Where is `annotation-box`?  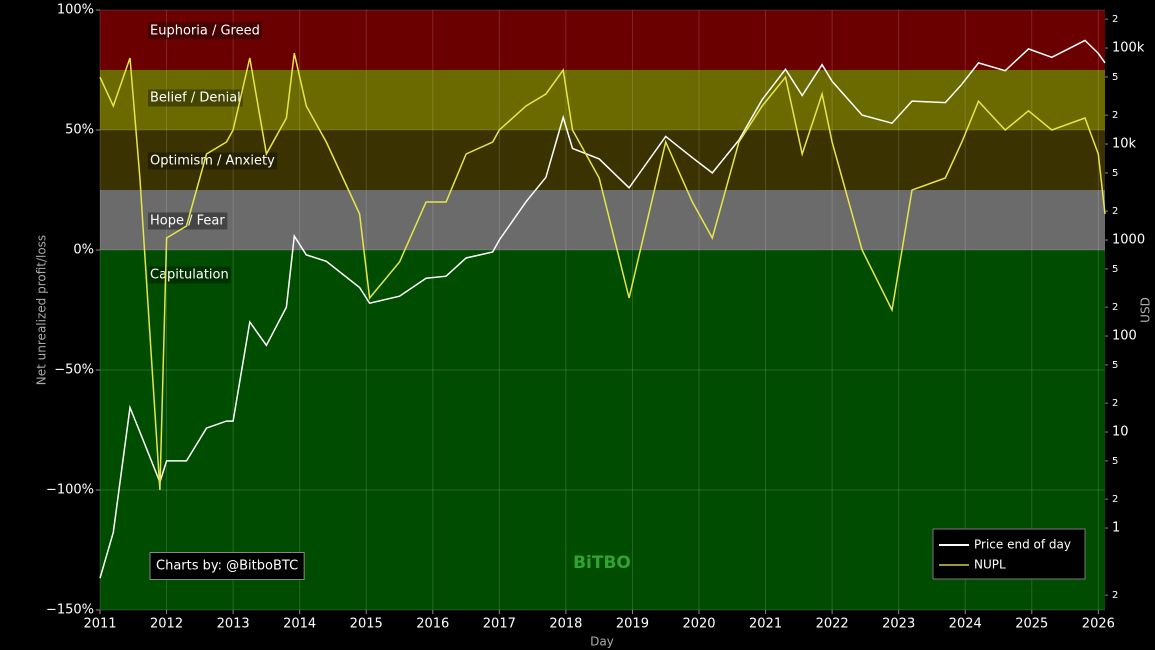 annotation-box is located at coordinates (227, 566).